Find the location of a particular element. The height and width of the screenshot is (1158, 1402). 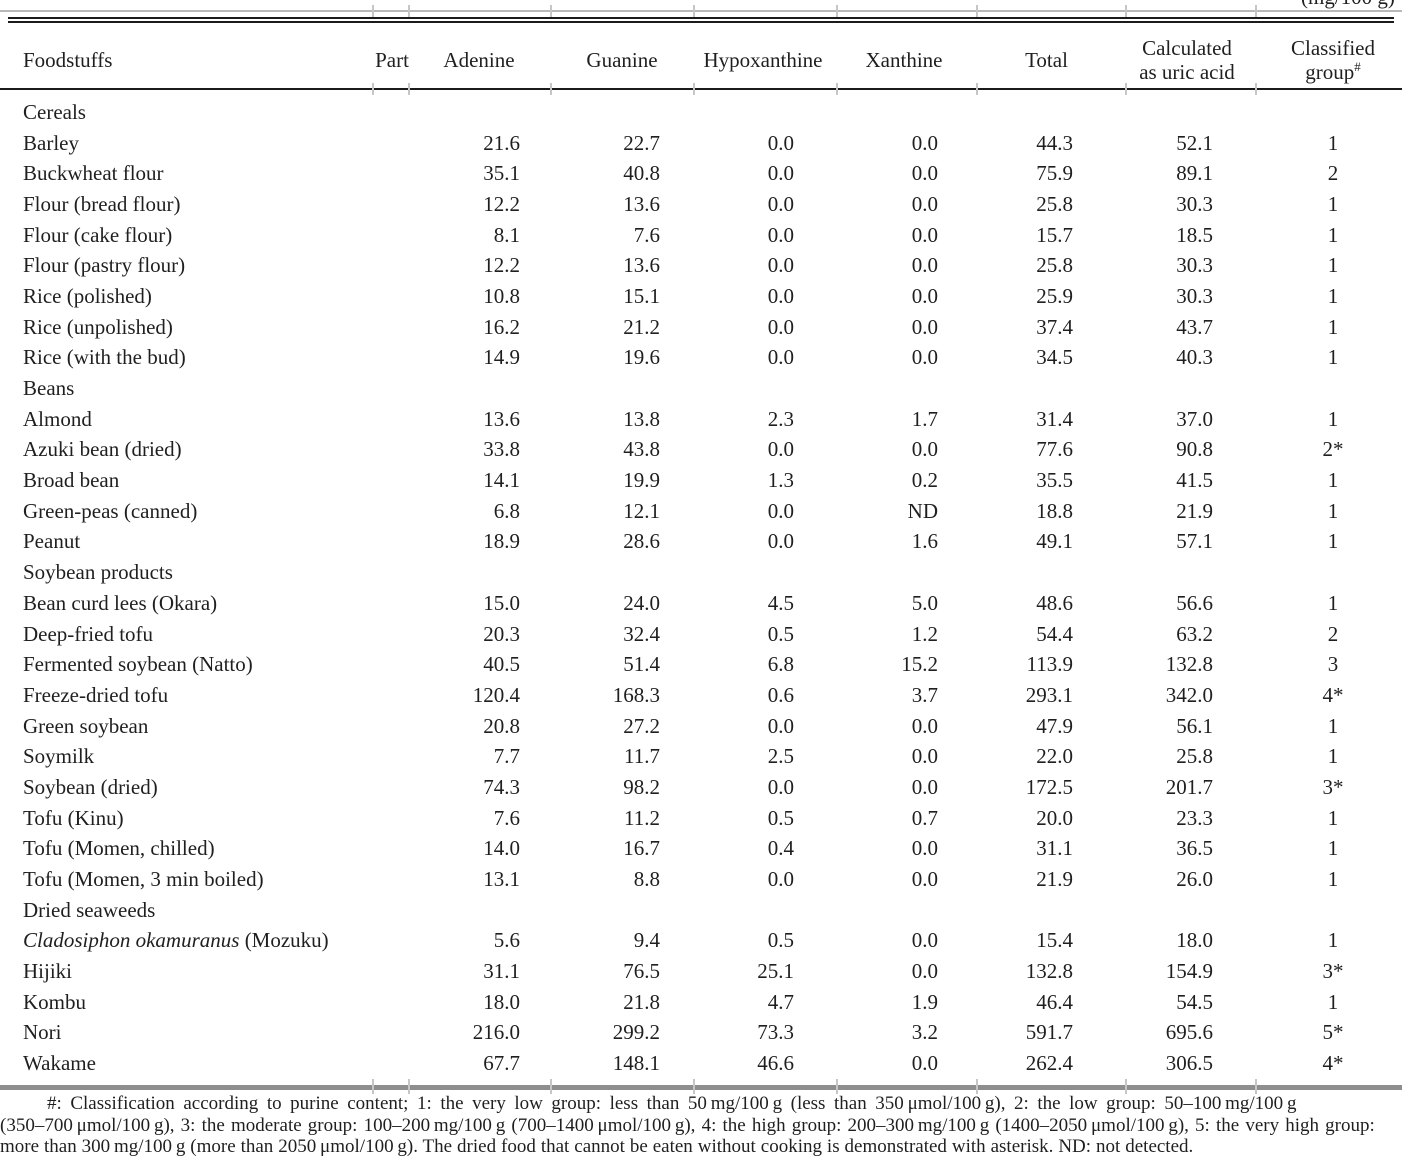

cell-adenine: 35.1 is located at coordinates (501, 173).